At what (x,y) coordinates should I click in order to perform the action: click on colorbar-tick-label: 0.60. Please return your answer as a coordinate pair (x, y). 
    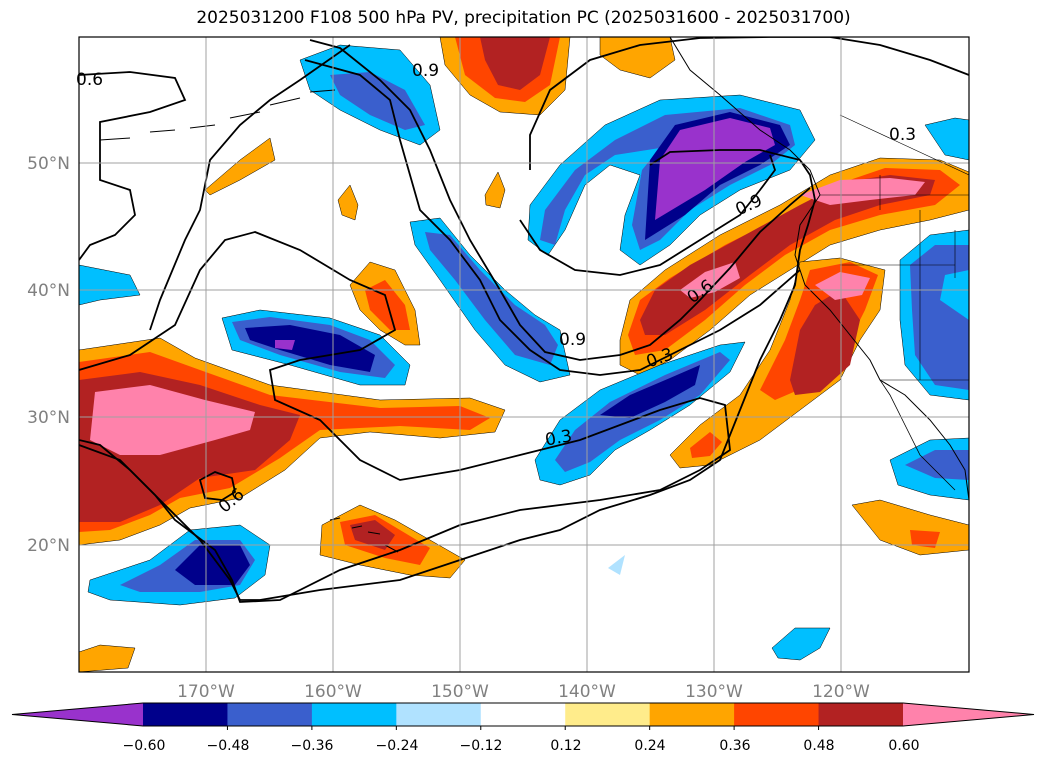
    Looking at the image, I should click on (903, 746).